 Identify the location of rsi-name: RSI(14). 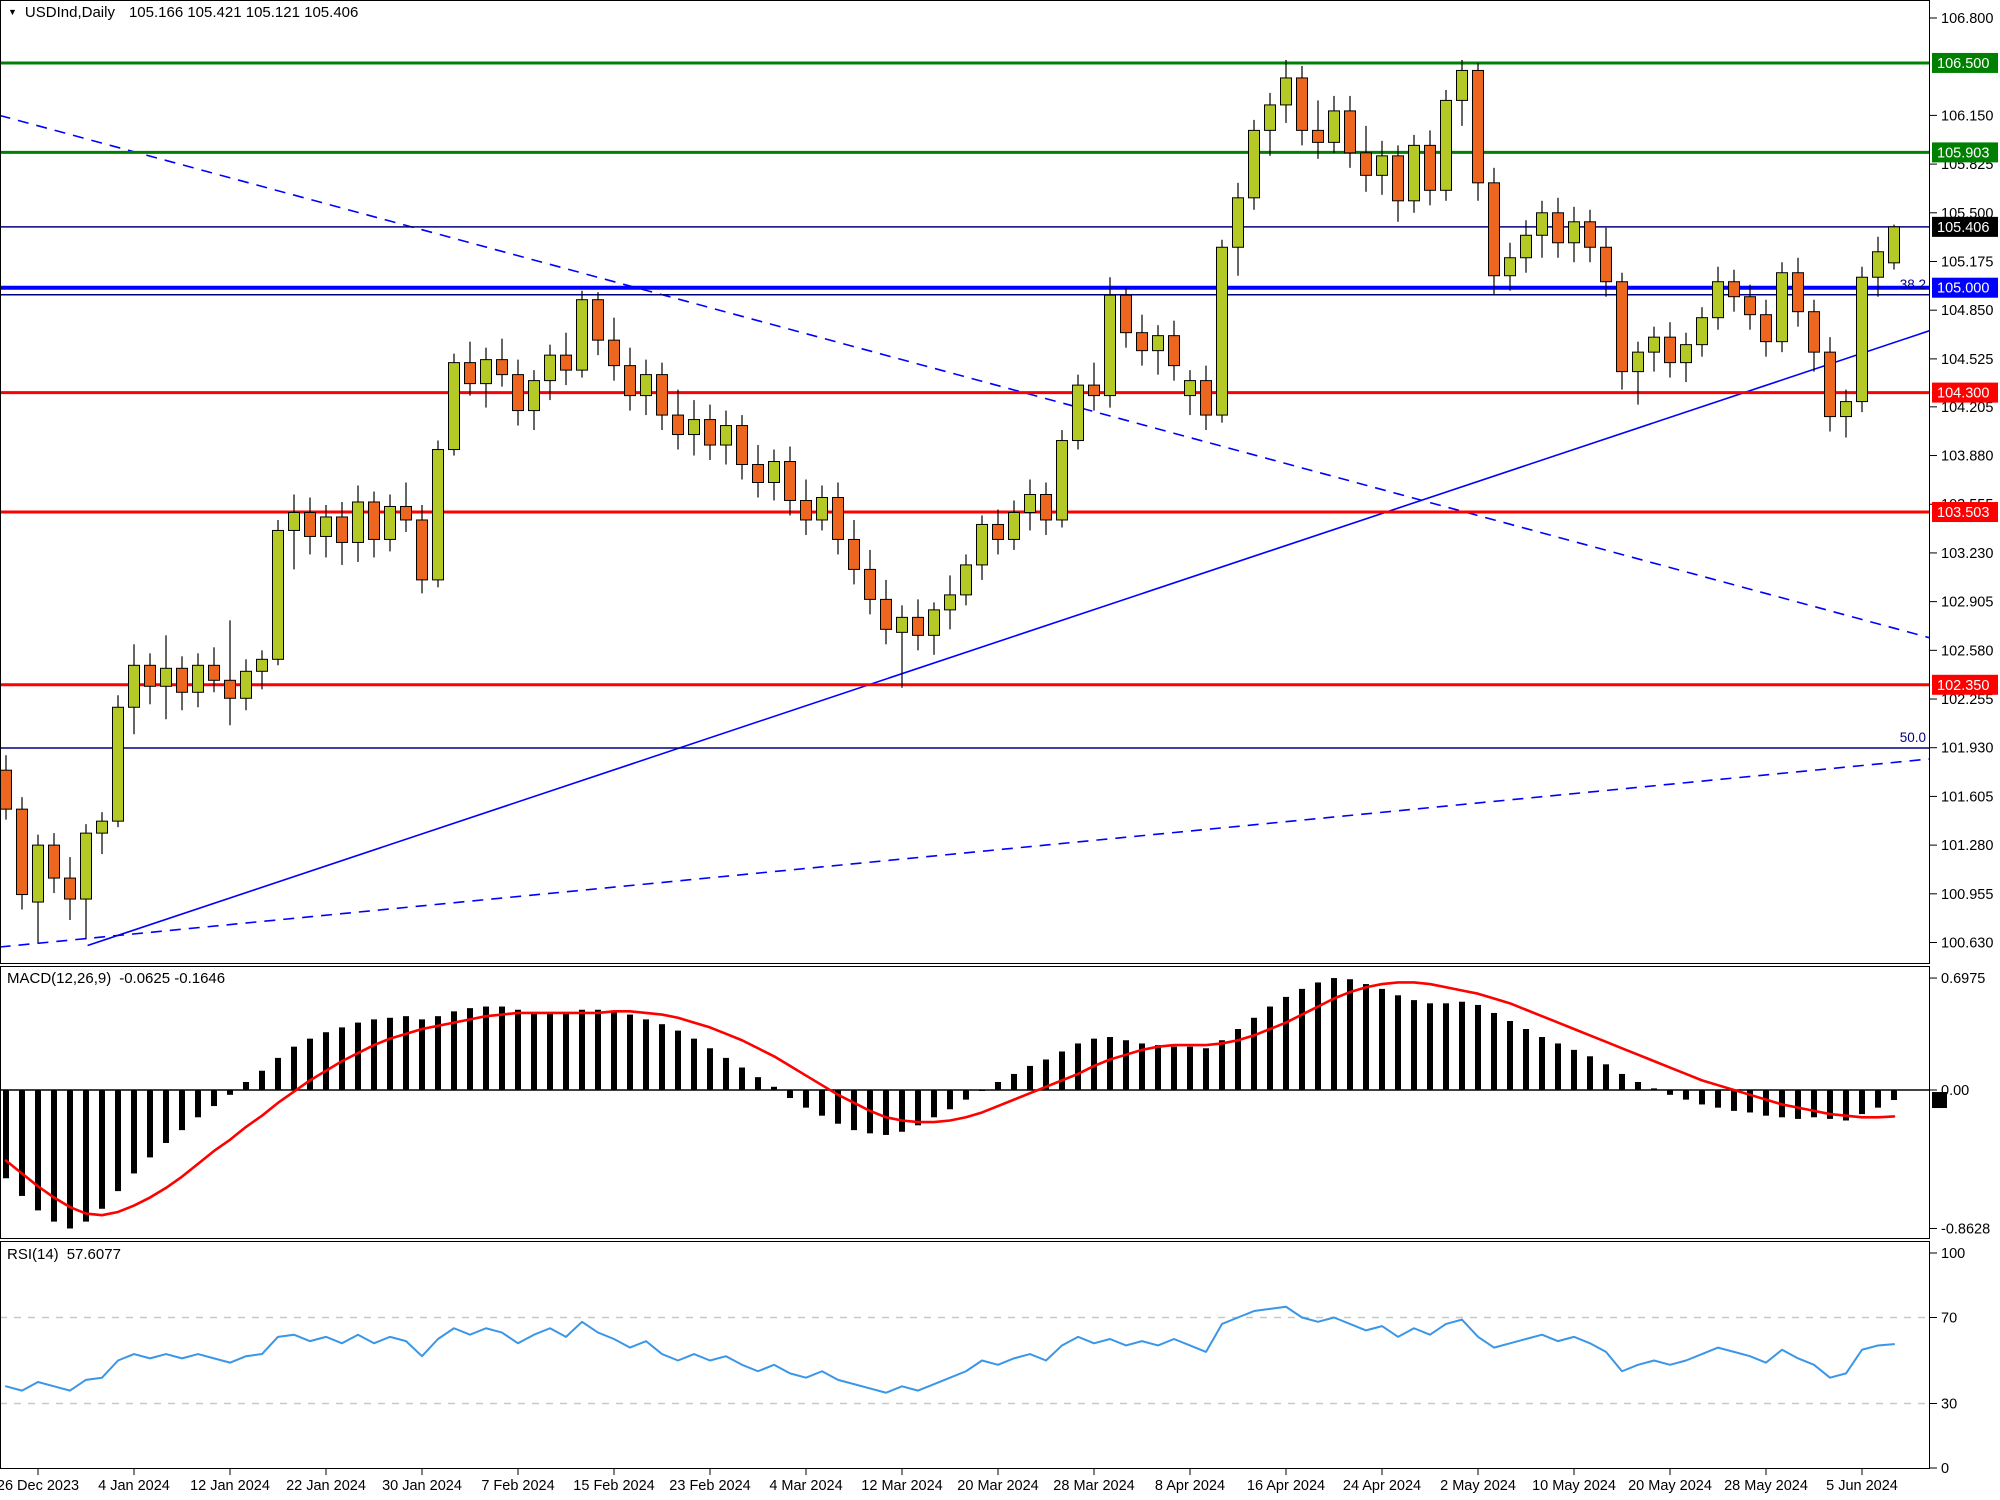
(33, 1254).